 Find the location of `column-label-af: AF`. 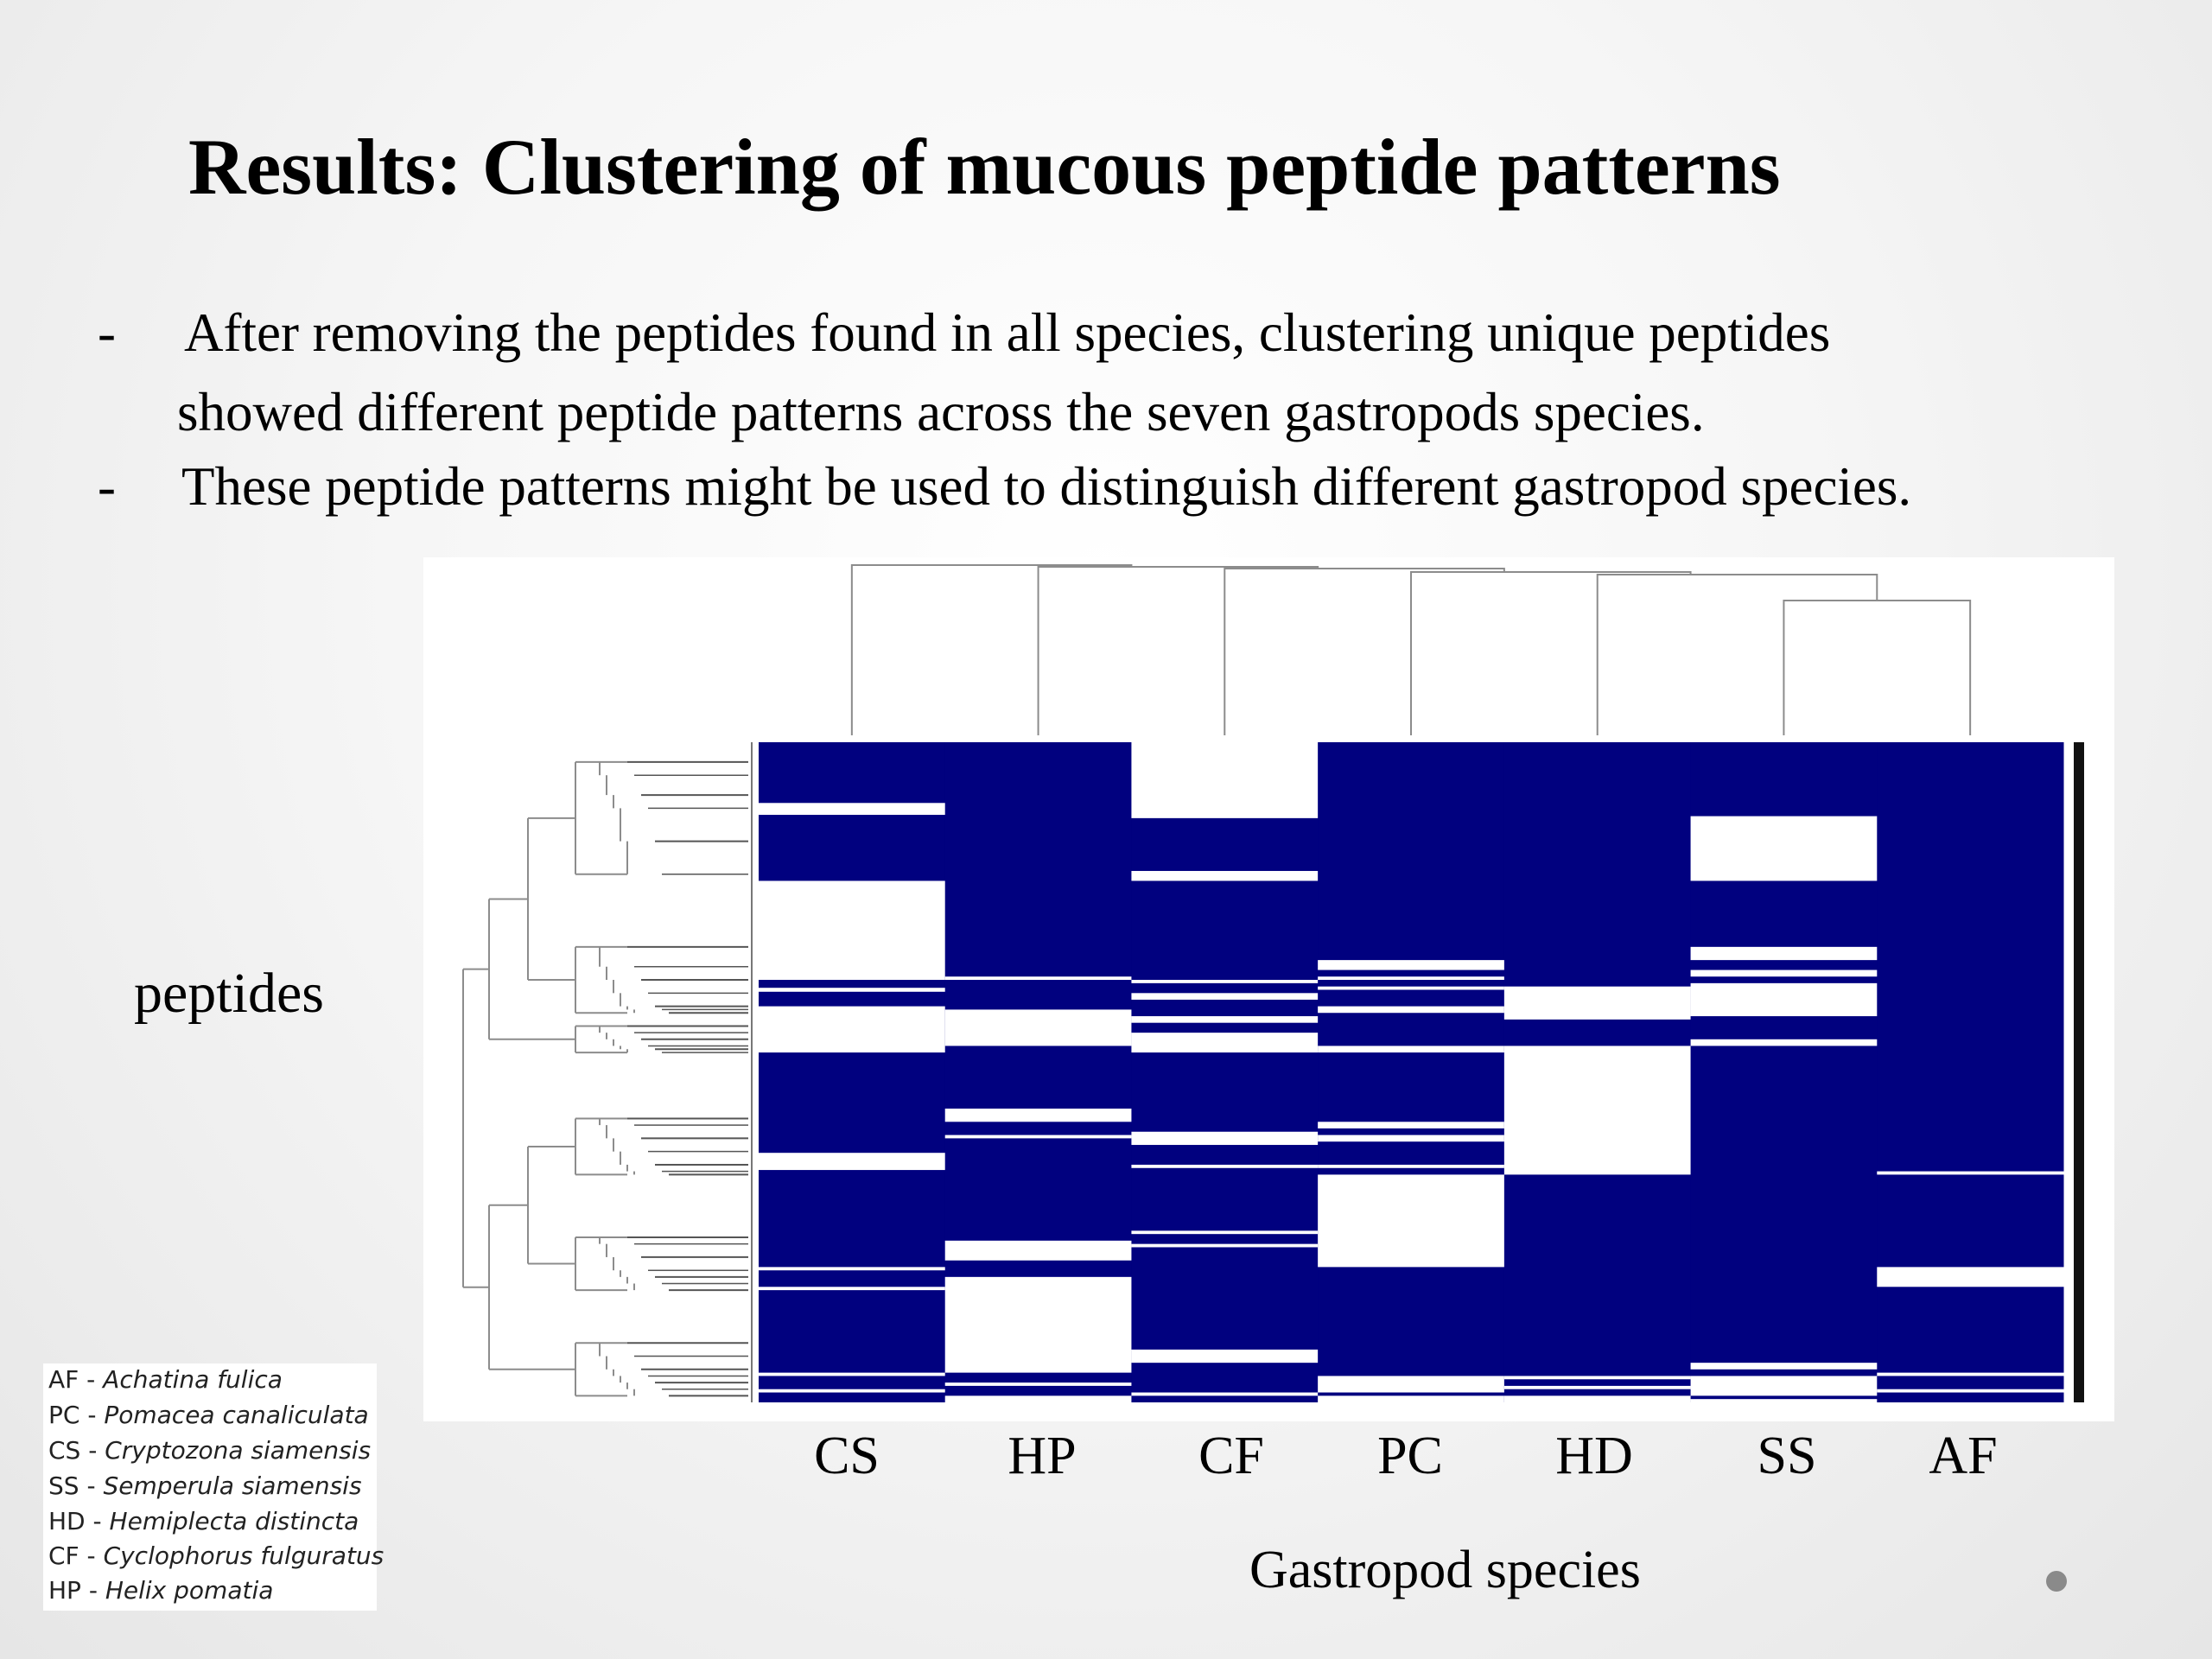

column-label-af: AF is located at coordinates (1963, 1456).